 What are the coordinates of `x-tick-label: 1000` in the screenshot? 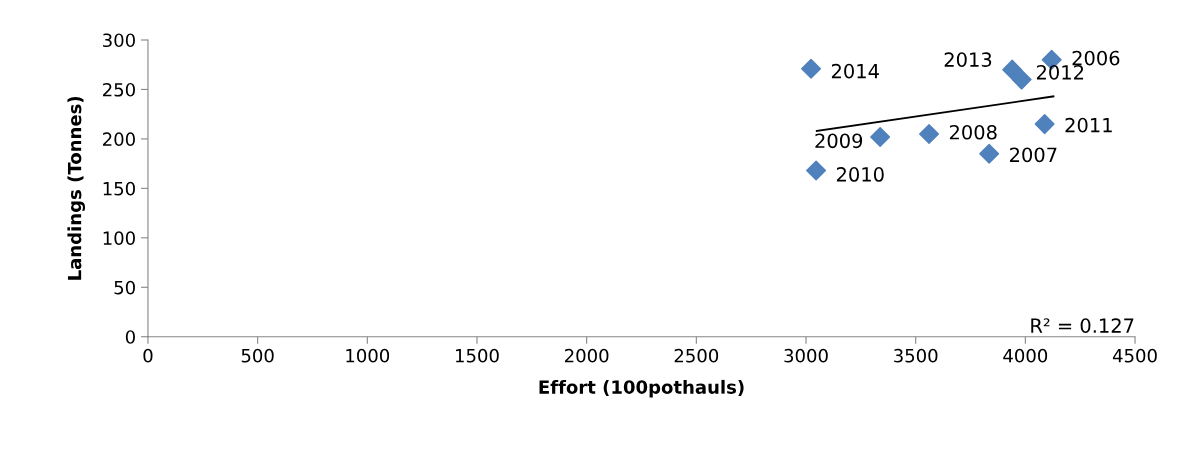 It's located at (368, 355).